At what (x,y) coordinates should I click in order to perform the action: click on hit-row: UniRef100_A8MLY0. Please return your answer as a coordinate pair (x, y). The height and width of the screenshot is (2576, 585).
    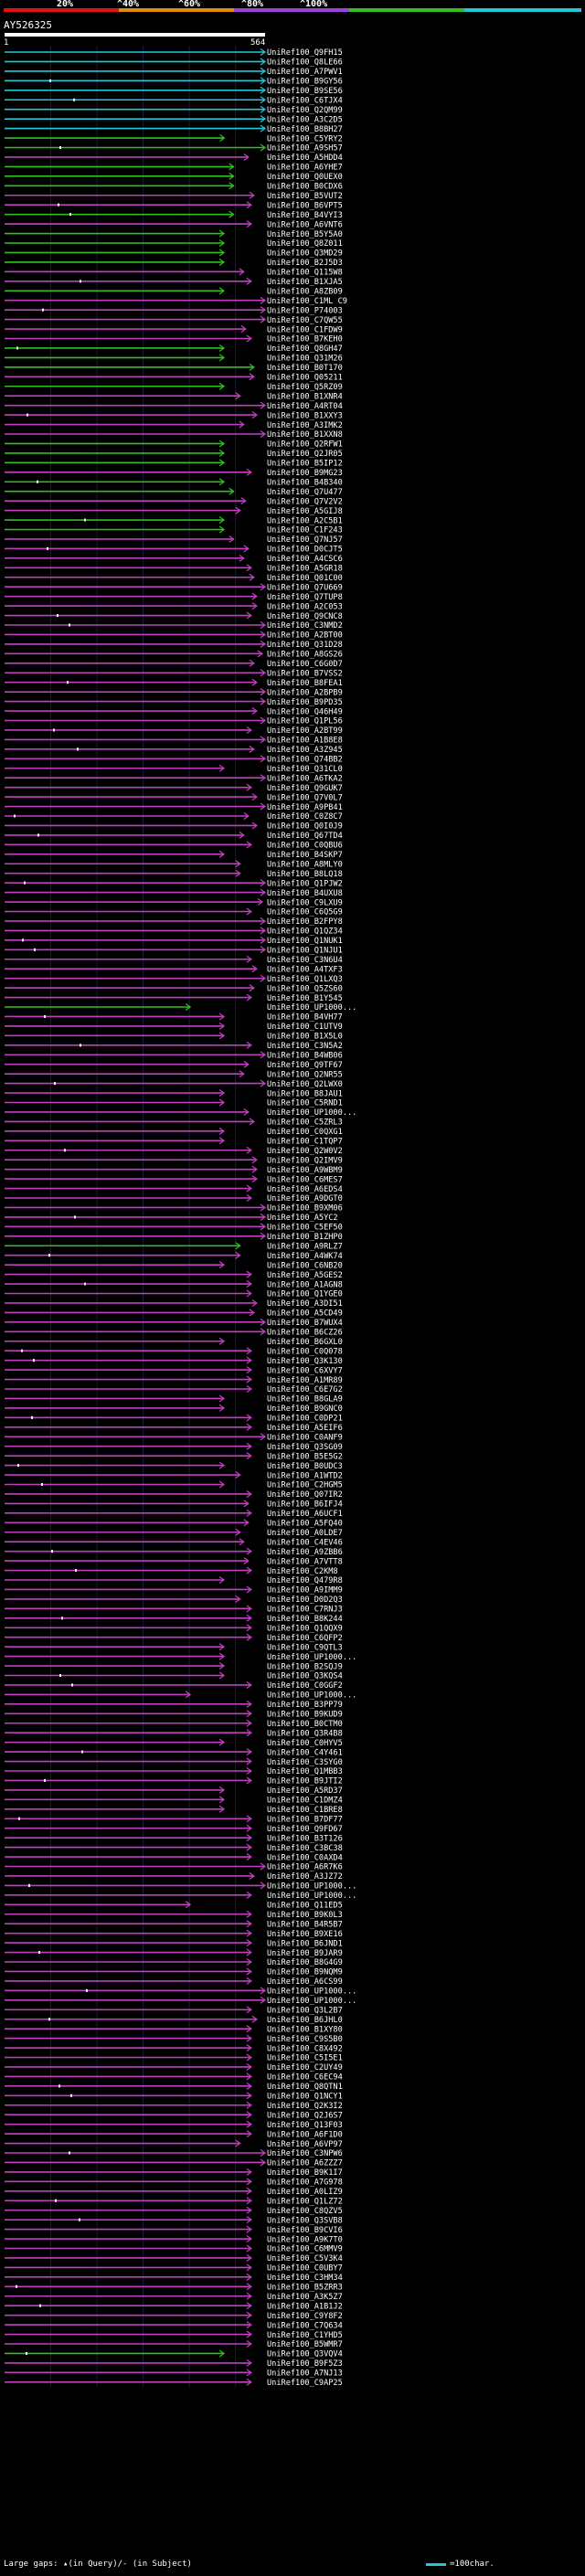
    Looking at the image, I should click on (174, 864).